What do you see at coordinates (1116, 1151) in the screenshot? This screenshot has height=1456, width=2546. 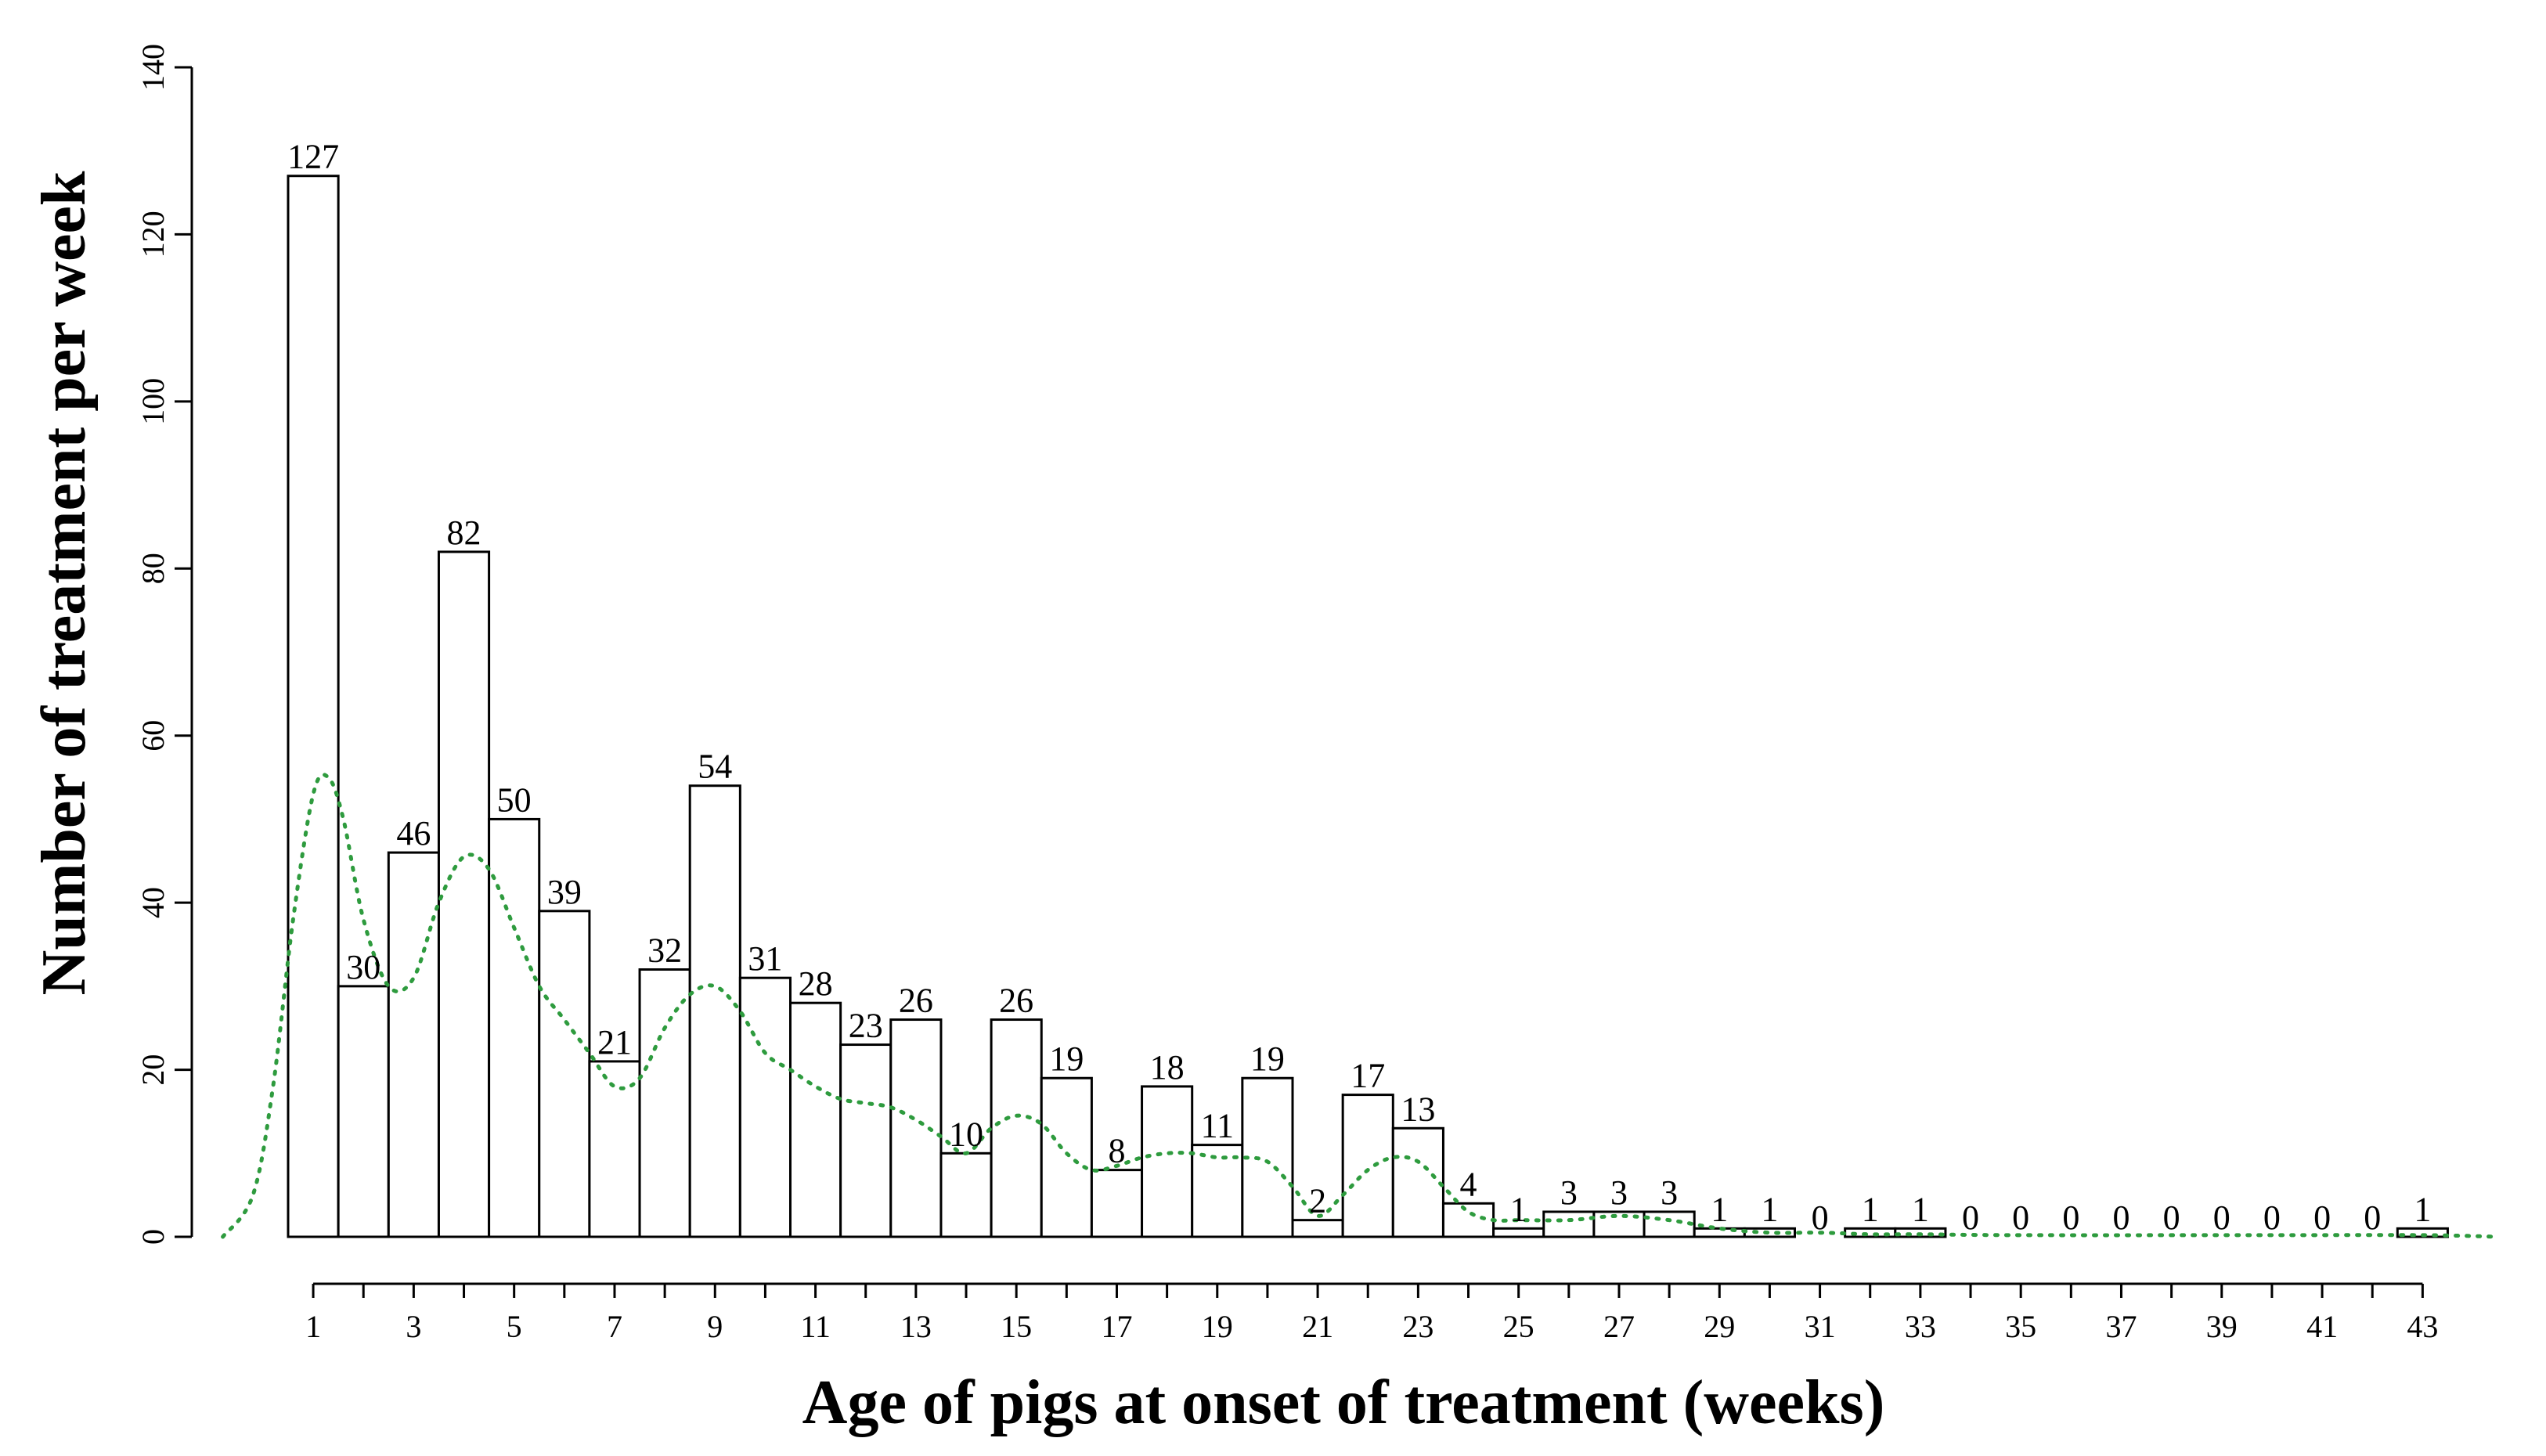 I see `value-label-week-17: 8` at bounding box center [1116, 1151].